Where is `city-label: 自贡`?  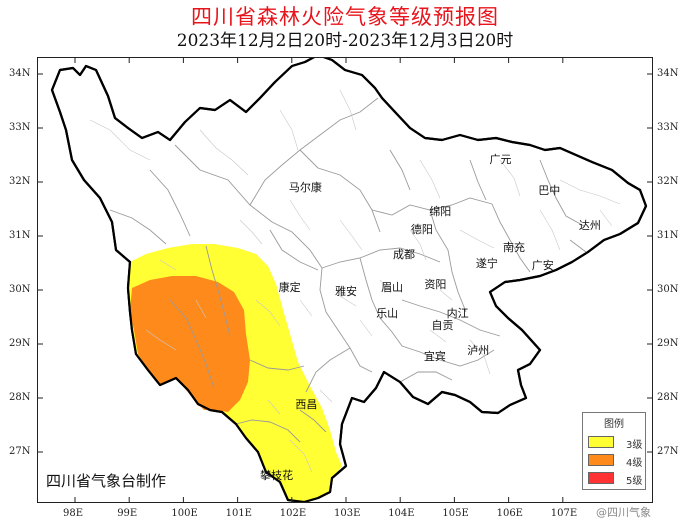
city-label: 自贡 is located at coordinates (442, 326).